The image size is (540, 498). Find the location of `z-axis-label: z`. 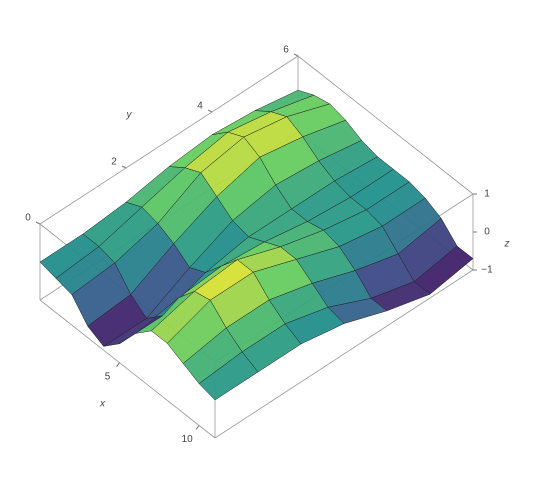

z-axis-label: z is located at coordinates (507, 244).